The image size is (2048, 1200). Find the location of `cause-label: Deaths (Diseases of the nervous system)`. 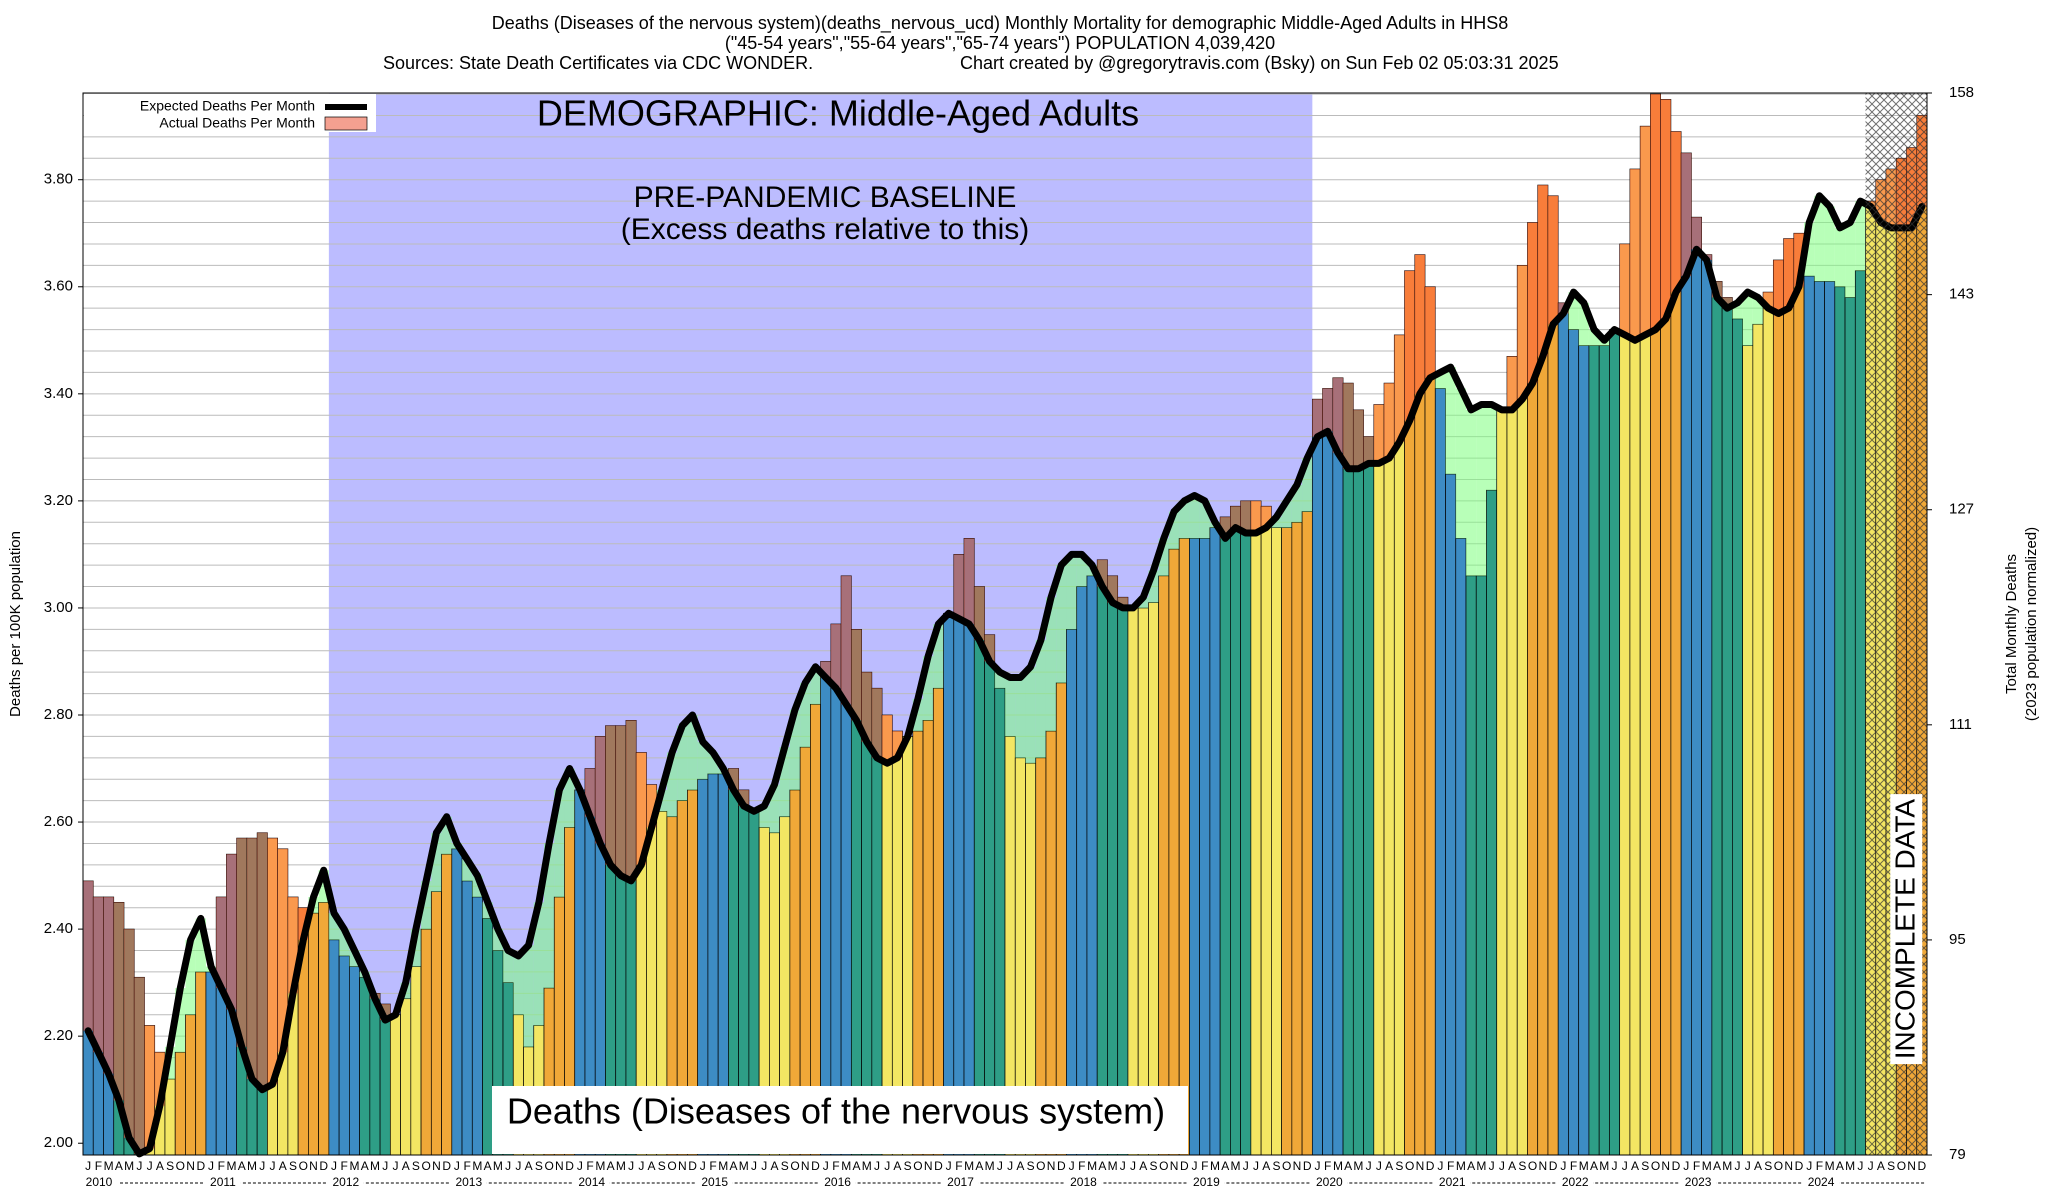

cause-label: Deaths (Diseases of the nervous system) is located at coordinates (836, 1111).